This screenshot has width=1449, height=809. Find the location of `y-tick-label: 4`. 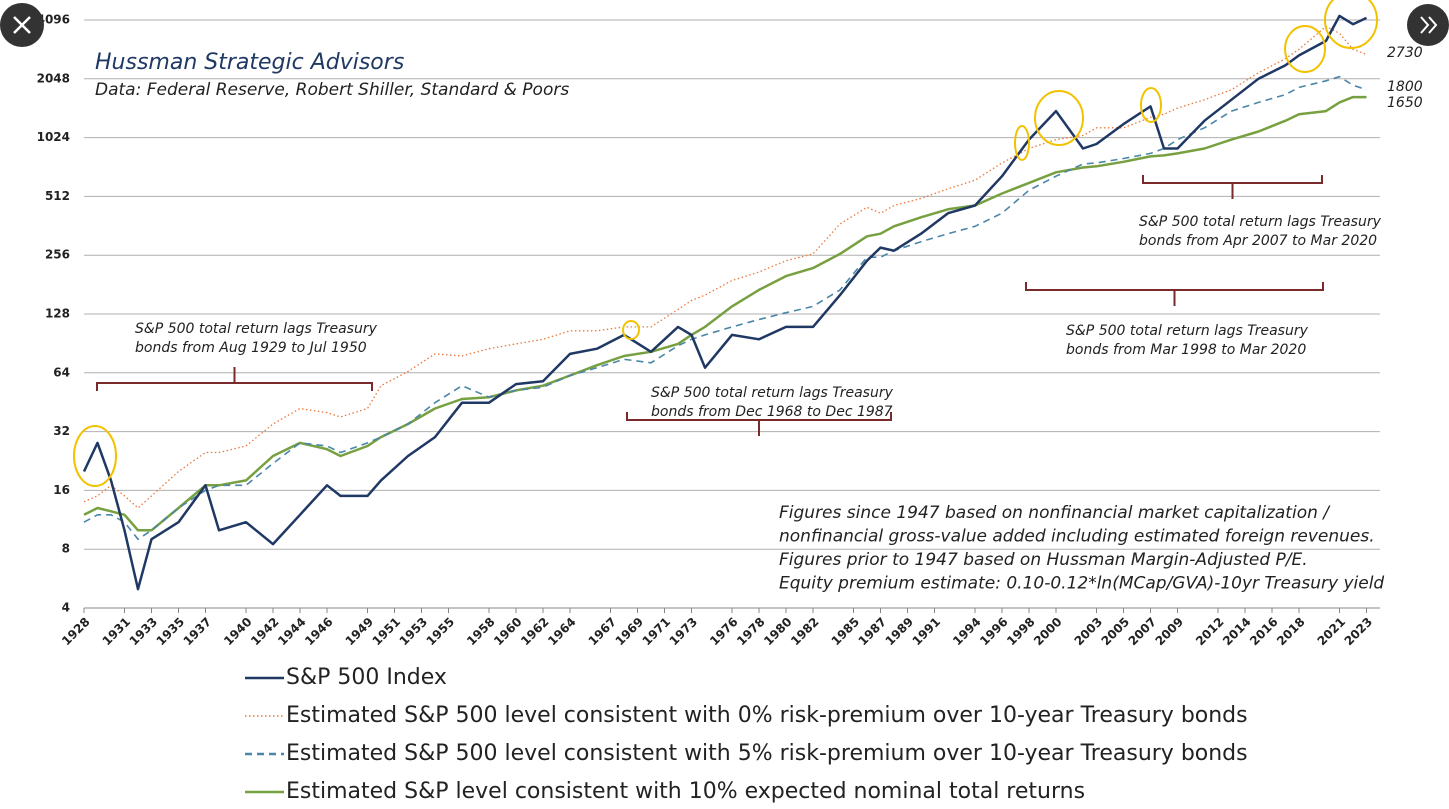

y-tick-label: 4 is located at coordinates (66, 608).